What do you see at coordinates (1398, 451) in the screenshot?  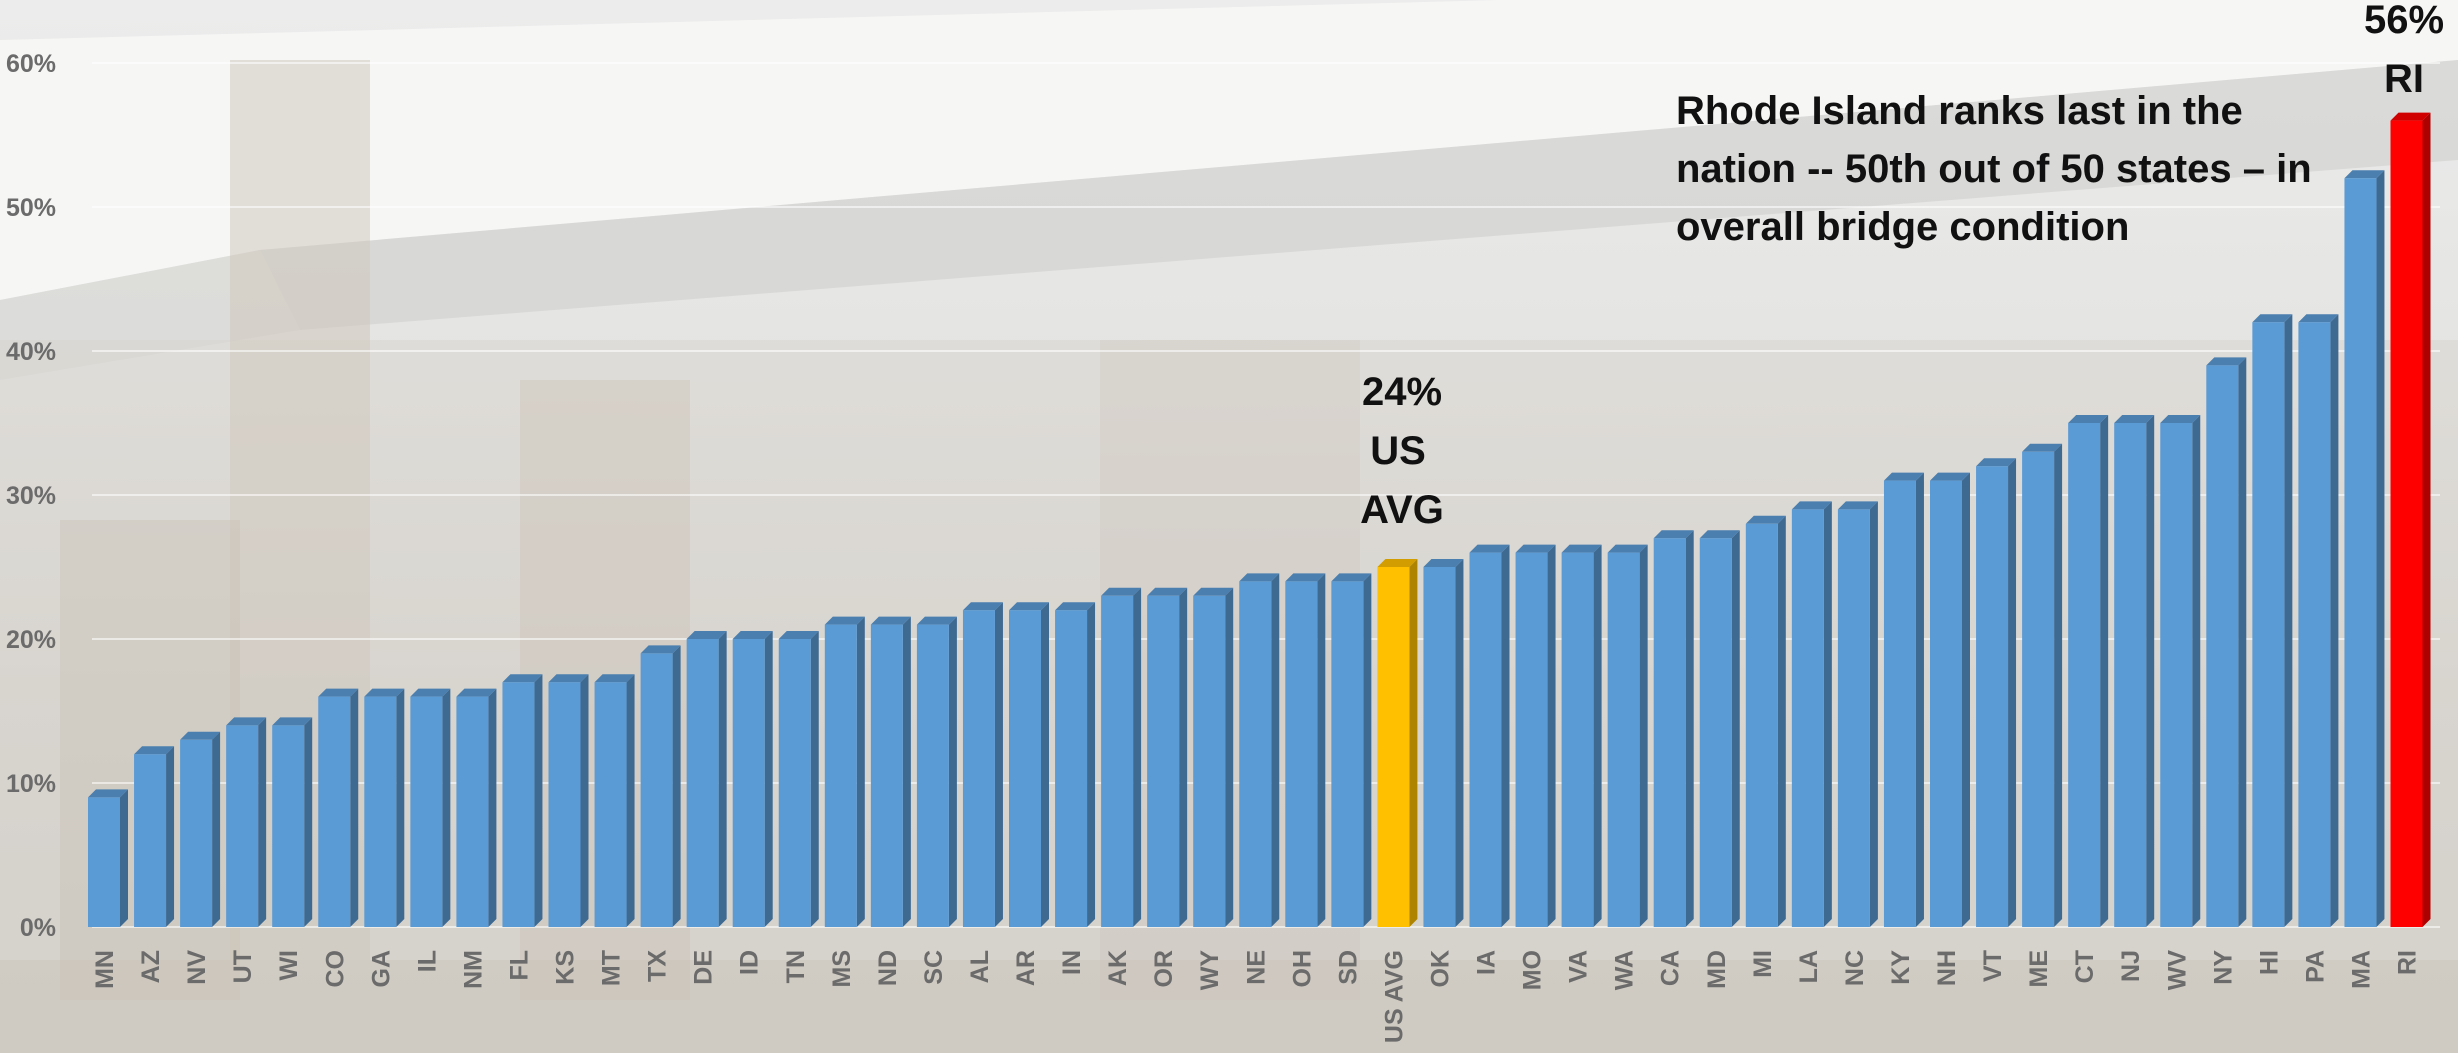 I see `us-avg-callout-line1: US` at bounding box center [1398, 451].